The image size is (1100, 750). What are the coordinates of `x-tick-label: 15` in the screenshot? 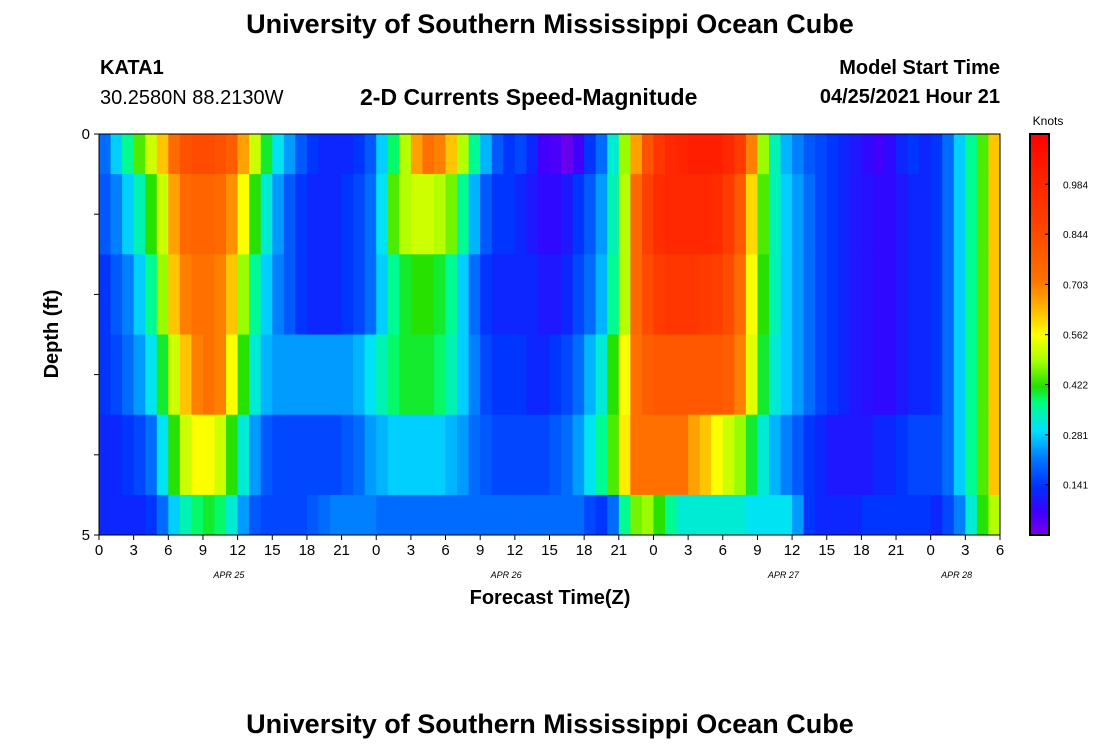 It's located at (826, 550).